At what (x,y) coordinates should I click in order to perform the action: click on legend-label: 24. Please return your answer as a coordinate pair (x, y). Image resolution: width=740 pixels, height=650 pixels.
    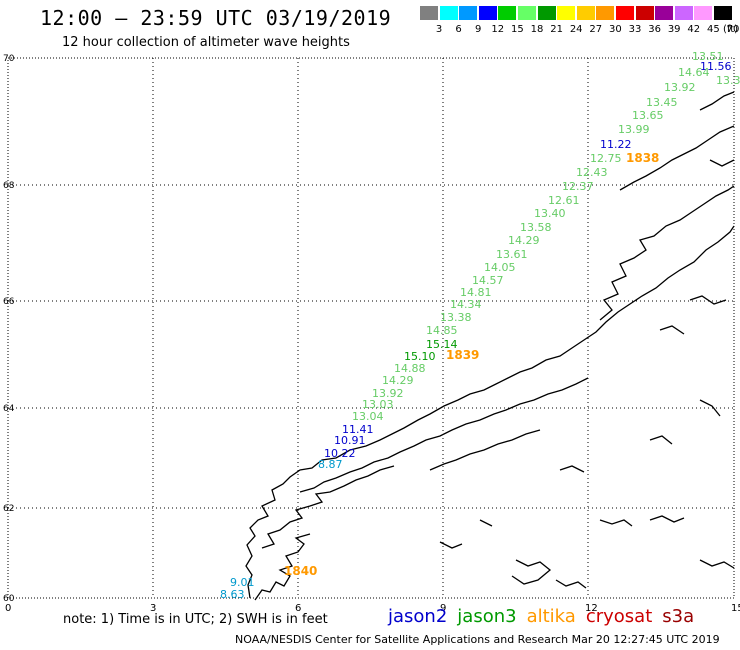
    Looking at the image, I should click on (576, 29).